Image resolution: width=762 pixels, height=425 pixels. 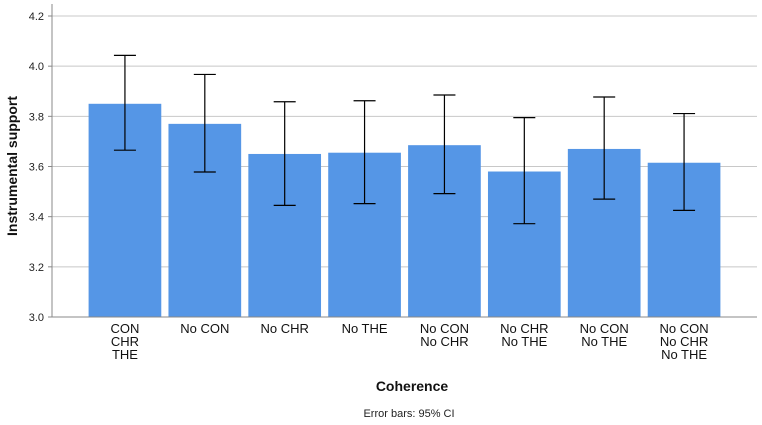 I want to click on y-tick-label: 3.2, so click(x=36, y=268).